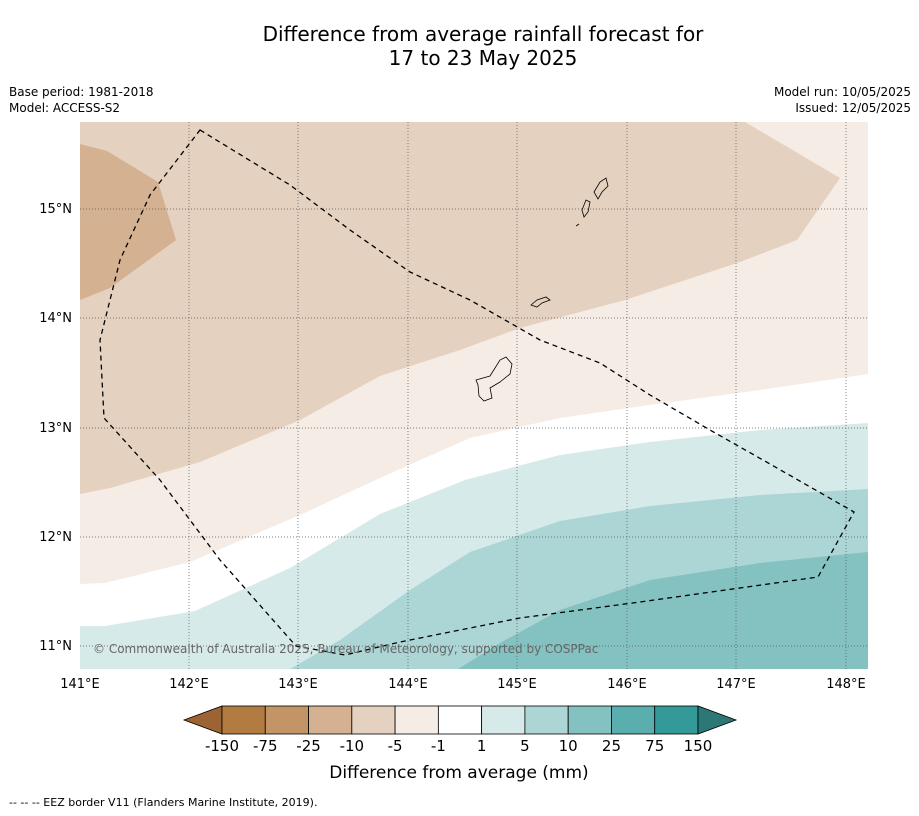 The image size is (919, 816). What do you see at coordinates (611, 746) in the screenshot?
I see `colorbar-tick-label: 25` at bounding box center [611, 746].